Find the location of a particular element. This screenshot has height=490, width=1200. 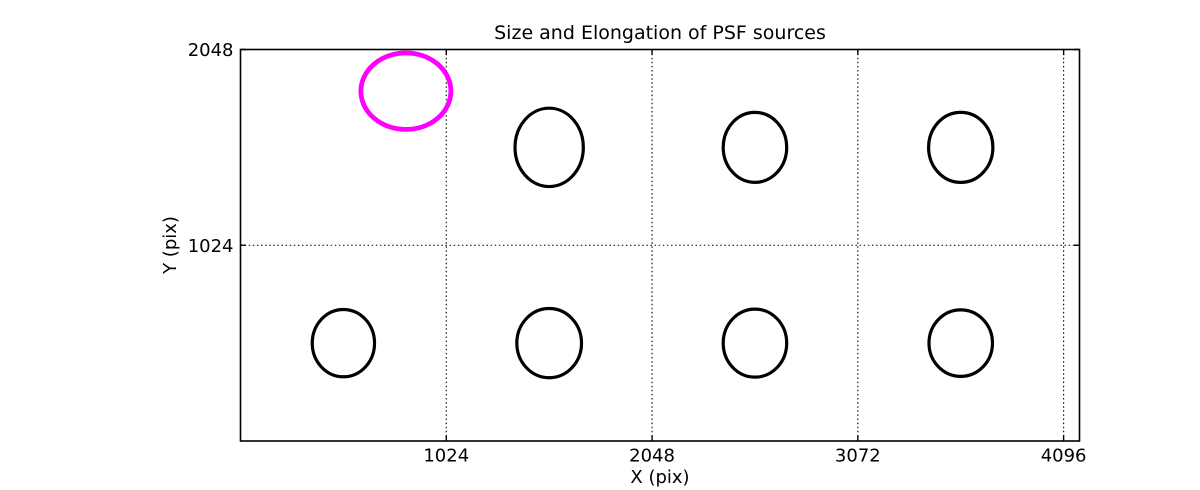

x-tick-label: 2048 is located at coordinates (652, 456).